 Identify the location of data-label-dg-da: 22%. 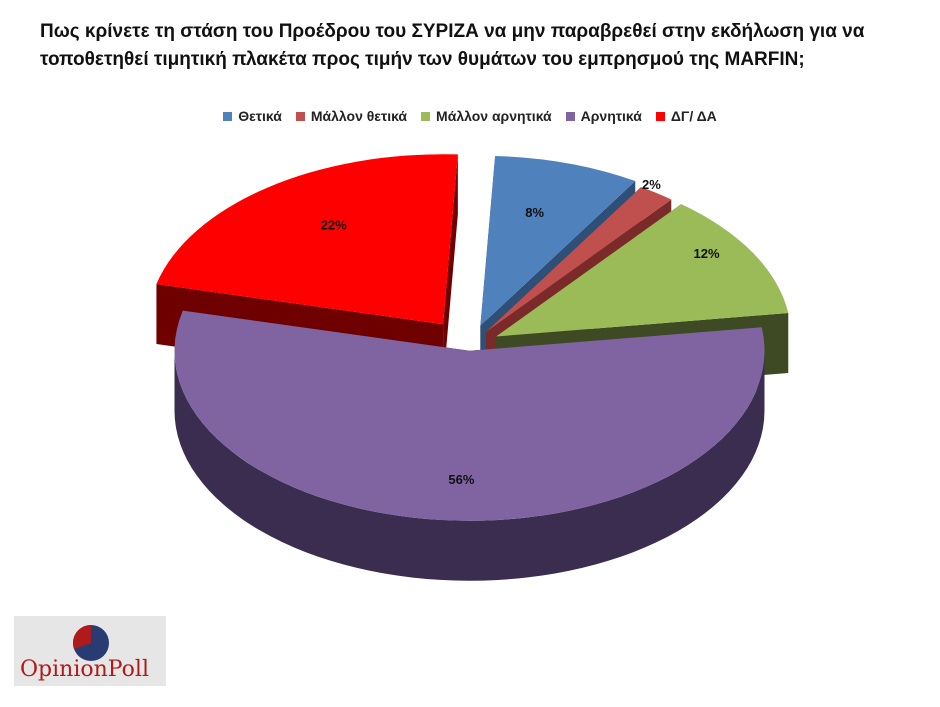
(334, 225).